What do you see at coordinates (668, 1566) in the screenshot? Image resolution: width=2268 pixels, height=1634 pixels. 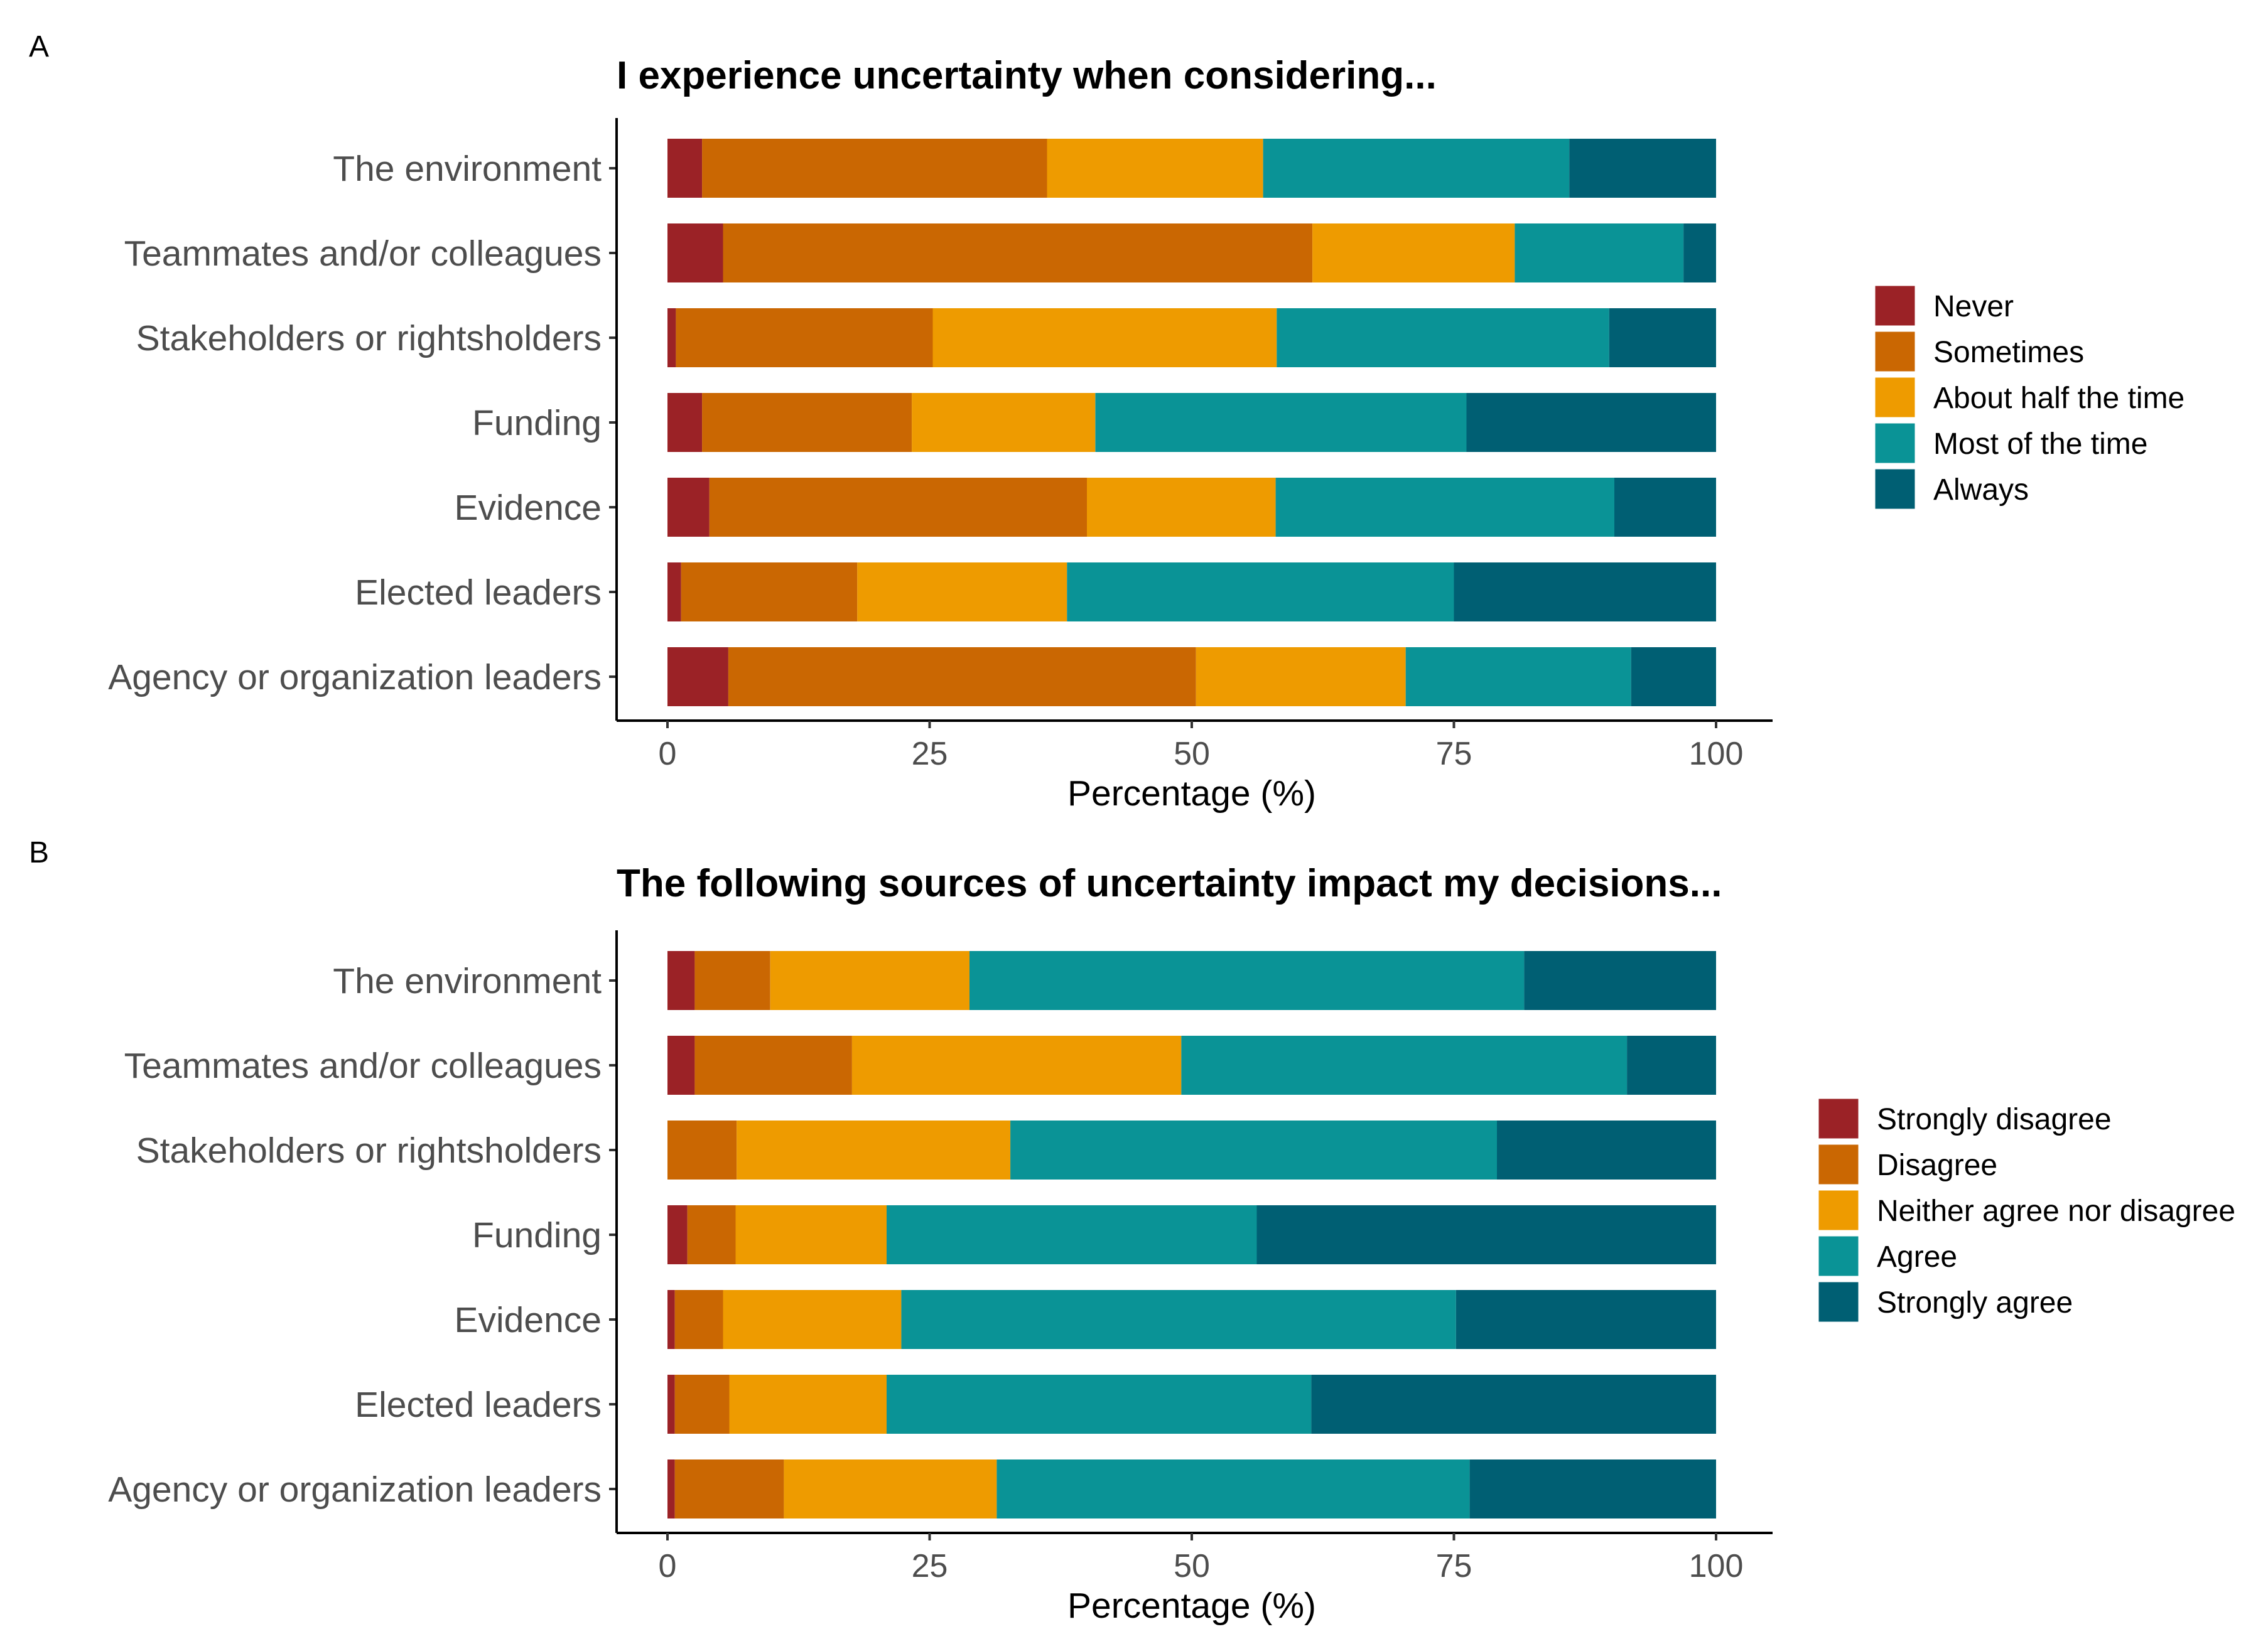 I see `panel-b-x-tick-label: 0` at bounding box center [668, 1566].